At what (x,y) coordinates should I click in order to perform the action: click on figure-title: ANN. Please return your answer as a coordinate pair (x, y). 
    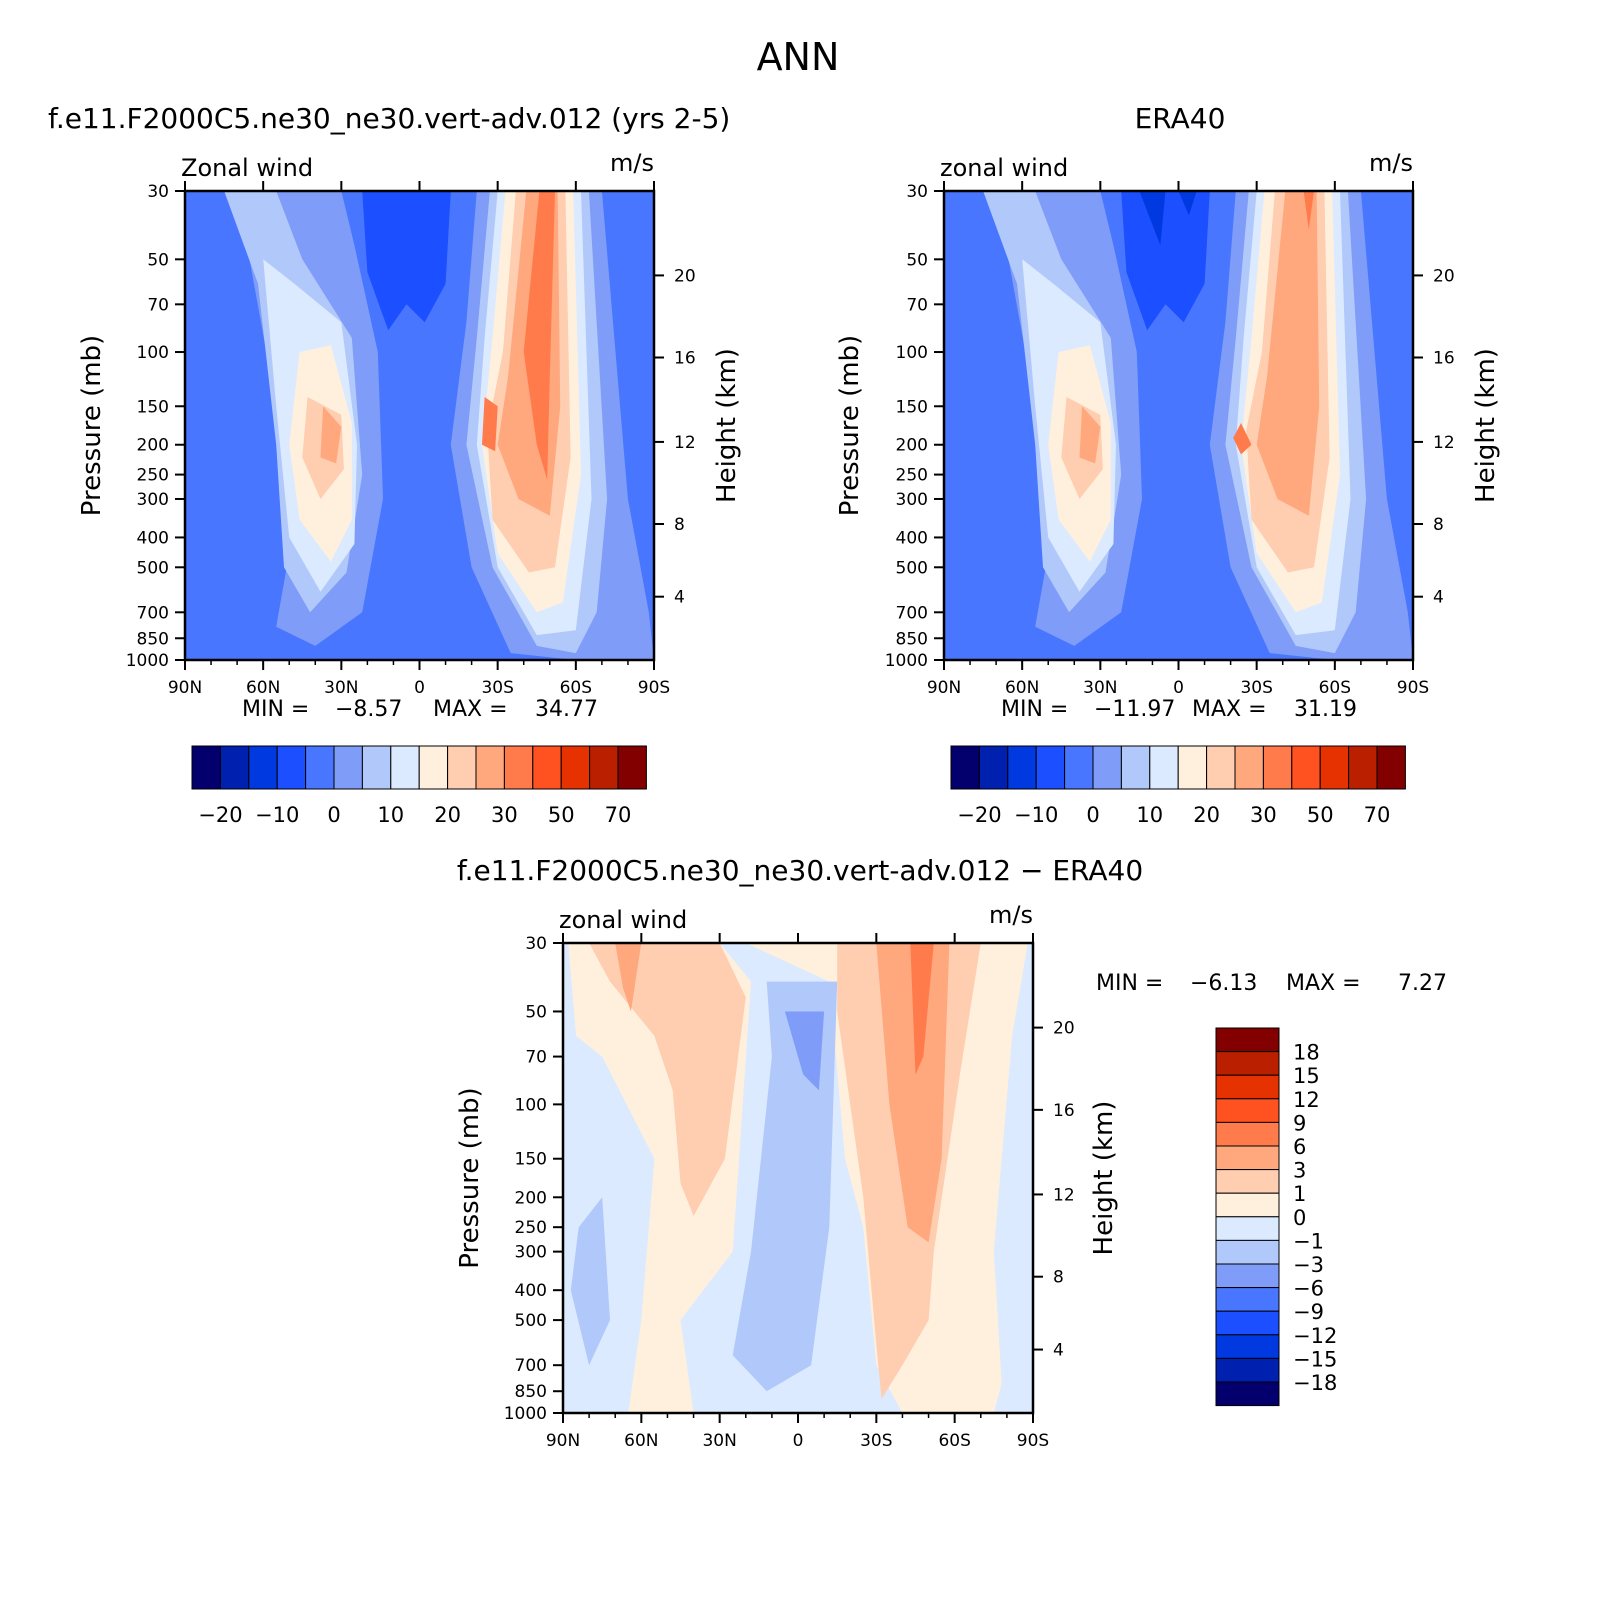
    Looking at the image, I should click on (798, 57).